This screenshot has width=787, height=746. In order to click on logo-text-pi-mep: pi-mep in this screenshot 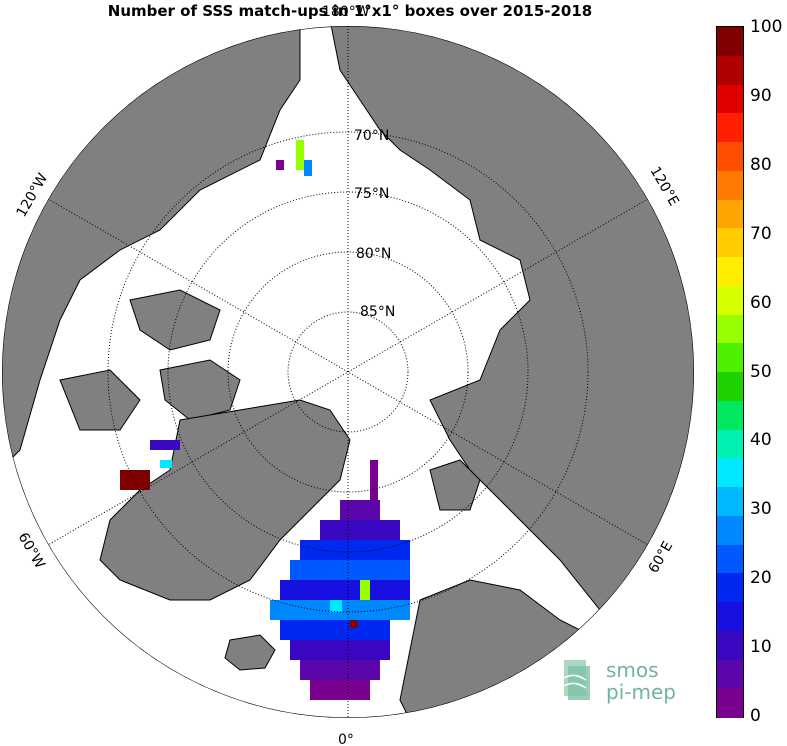, I will do `click(641, 692)`.